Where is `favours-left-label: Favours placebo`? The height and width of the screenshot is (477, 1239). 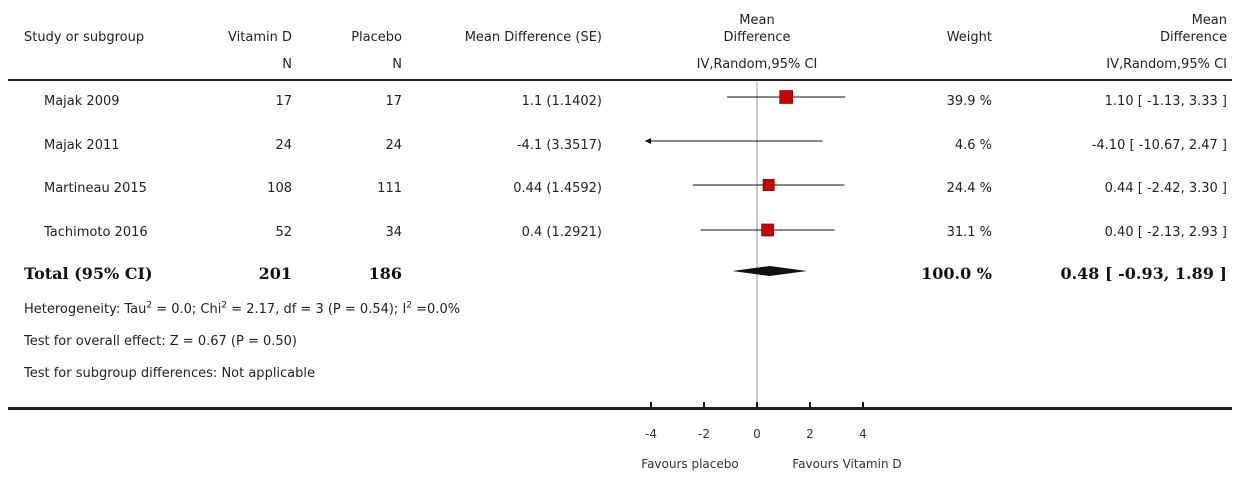 favours-left-label: Favours placebo is located at coordinates (689, 464).